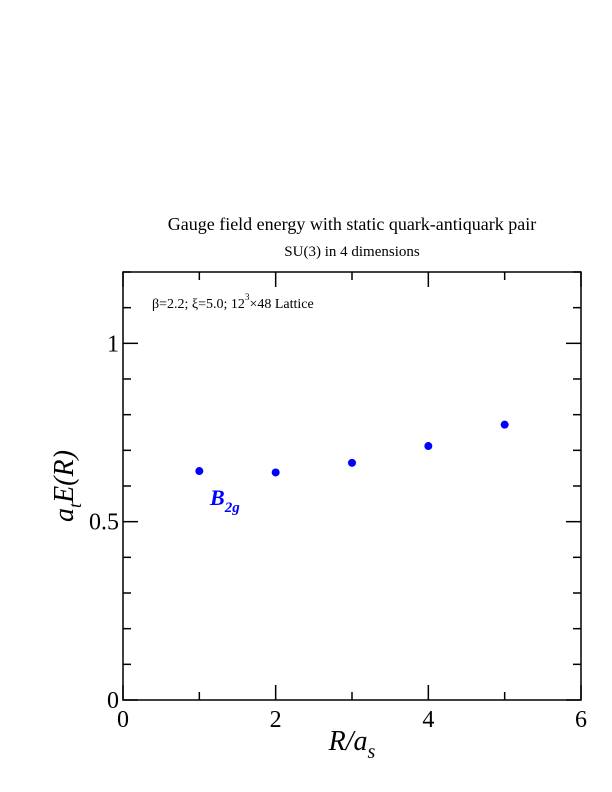 This screenshot has height=792, width=612. Describe the element at coordinates (352, 252) in the screenshot. I see `chart-subtitle: SU(3) in 4 dimensions` at that location.